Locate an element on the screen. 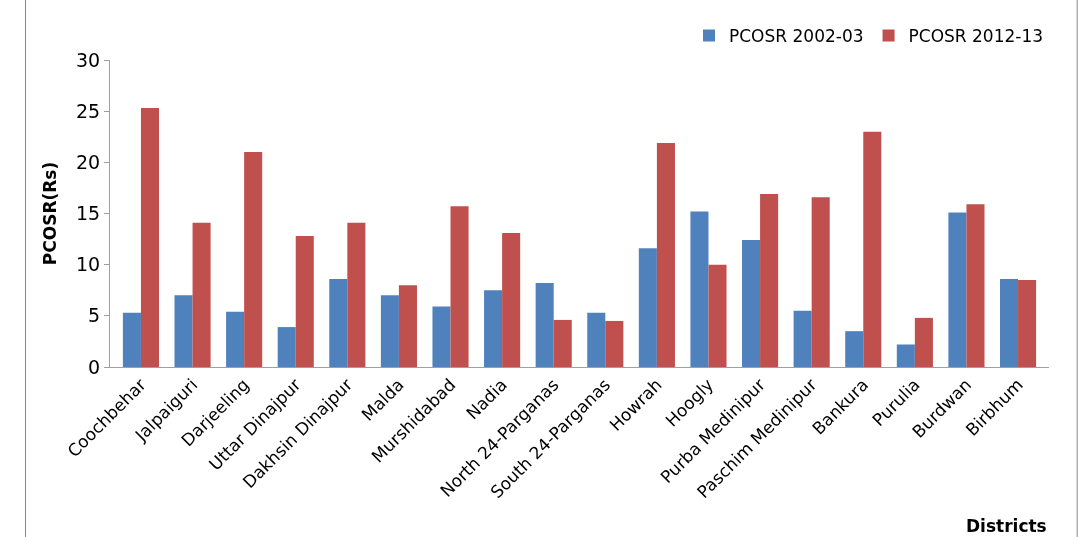 Image resolution: width=1089 pixels, height=537 pixels. y-tick-label: 15 is located at coordinates (88, 213).